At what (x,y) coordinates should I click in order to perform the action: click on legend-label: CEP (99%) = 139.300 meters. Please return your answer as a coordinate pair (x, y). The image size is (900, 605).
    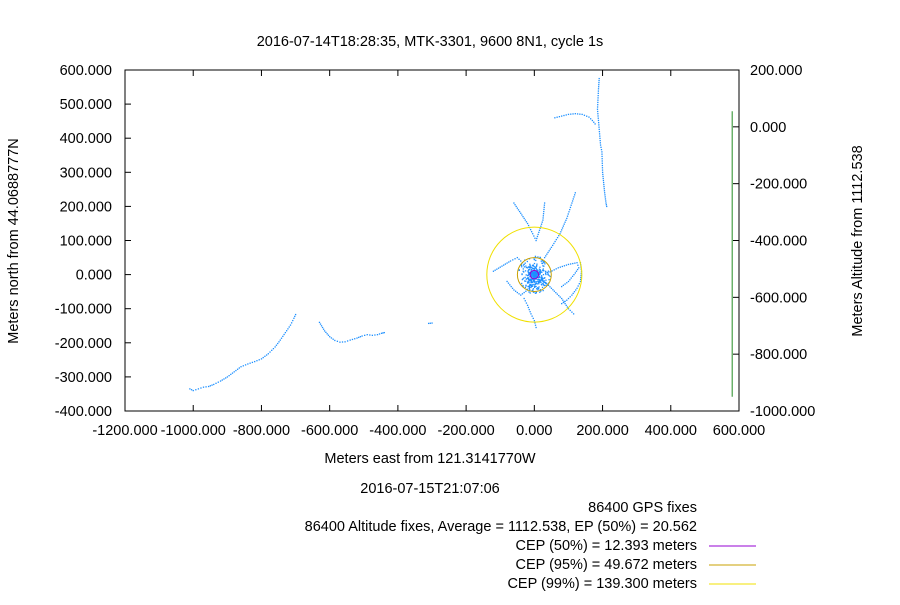
    Looking at the image, I should click on (602, 584).